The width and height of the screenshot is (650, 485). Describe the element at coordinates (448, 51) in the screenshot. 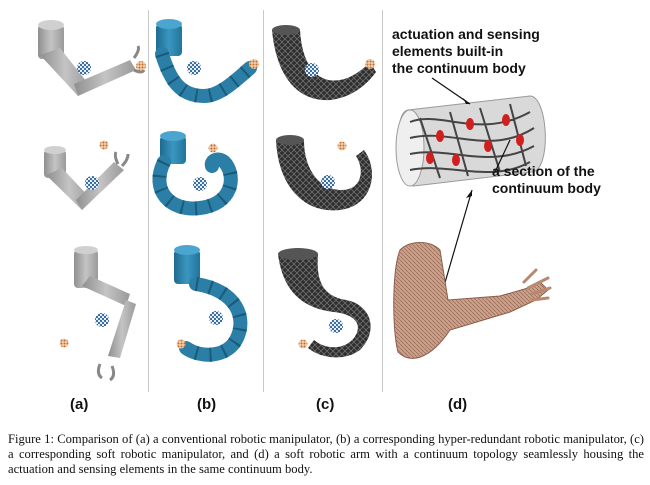

I see `annotation-line: elements built-in` at that location.